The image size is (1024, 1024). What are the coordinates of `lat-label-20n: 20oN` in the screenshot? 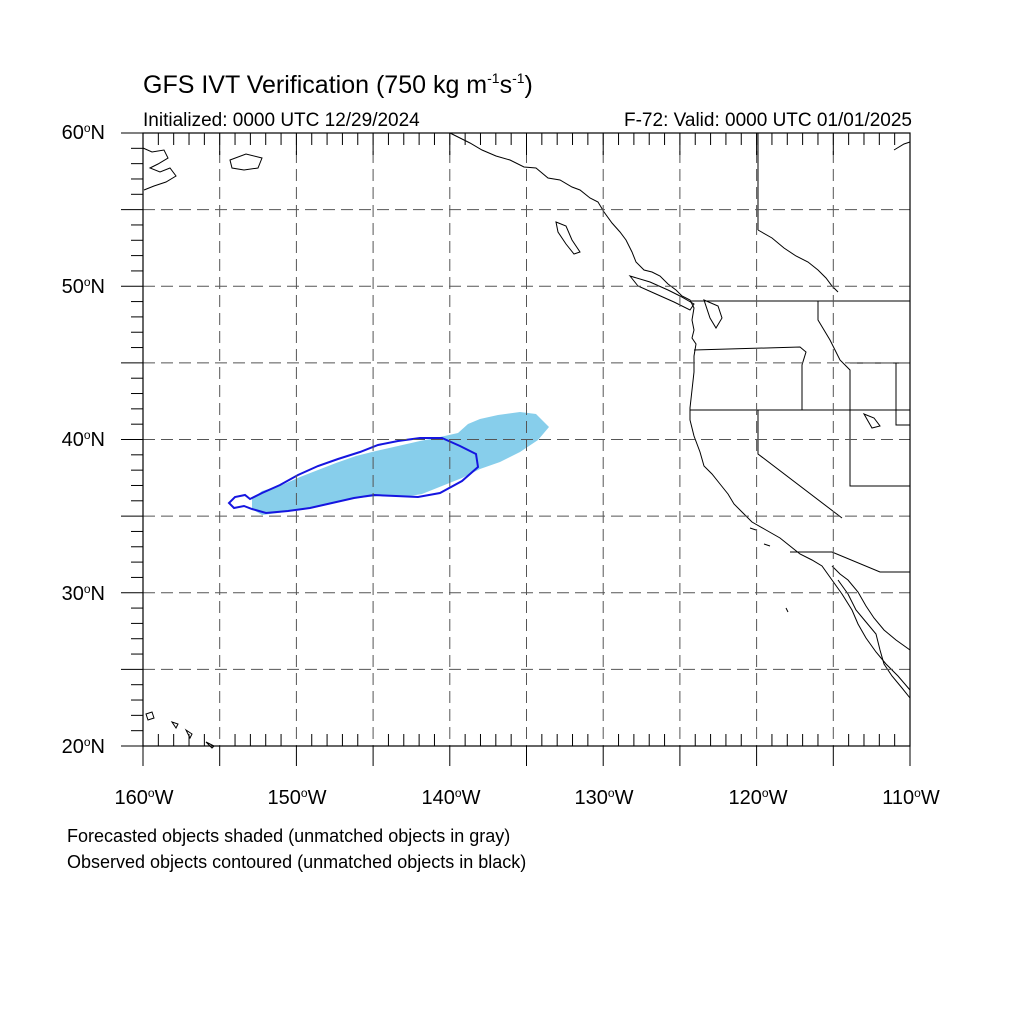 It's located at (83, 746).